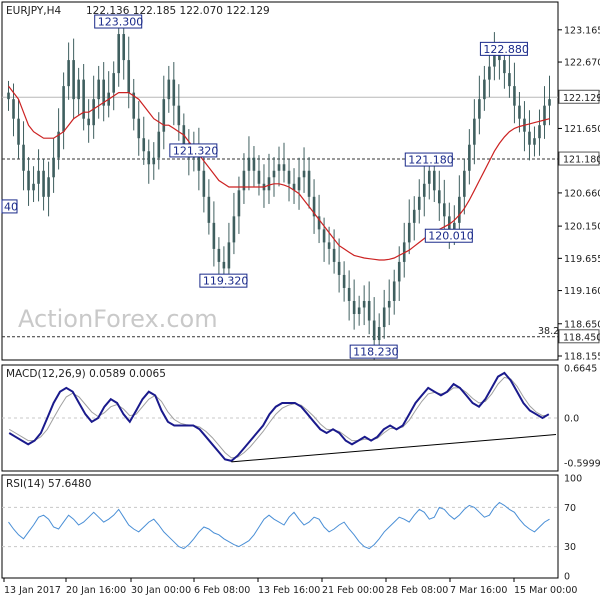 This screenshot has height=600, width=600. What do you see at coordinates (570, 547) in the screenshot?
I see `rsi-y-label: 30` at bounding box center [570, 547].